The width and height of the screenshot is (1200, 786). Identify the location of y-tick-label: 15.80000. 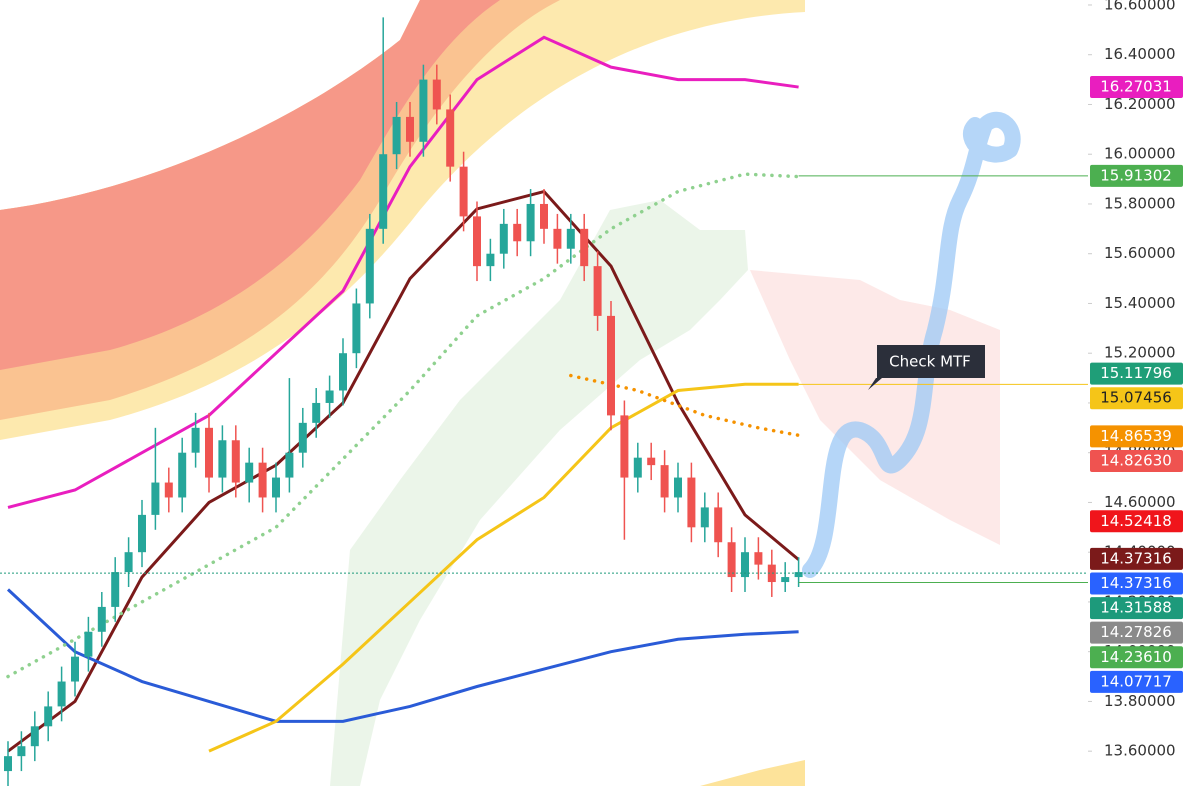
(1140, 203).